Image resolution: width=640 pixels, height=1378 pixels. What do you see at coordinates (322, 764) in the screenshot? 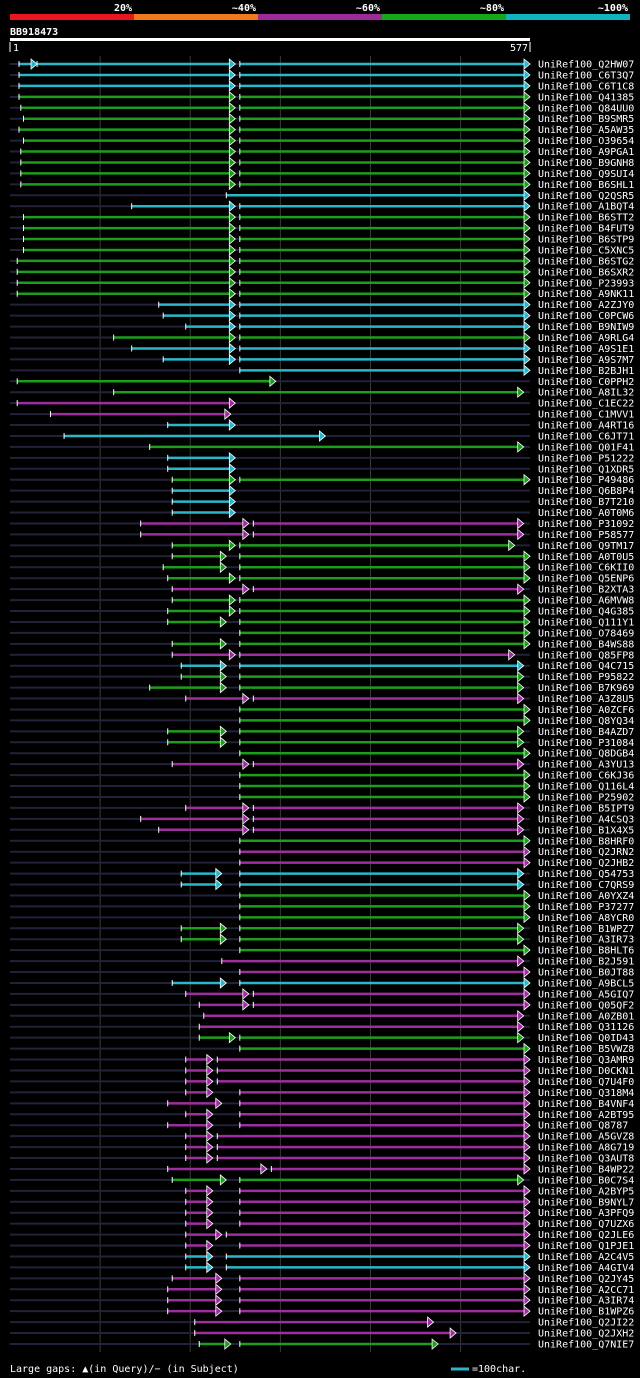
I see `hit-row: UniRef100_A3YU13` at bounding box center [322, 764].